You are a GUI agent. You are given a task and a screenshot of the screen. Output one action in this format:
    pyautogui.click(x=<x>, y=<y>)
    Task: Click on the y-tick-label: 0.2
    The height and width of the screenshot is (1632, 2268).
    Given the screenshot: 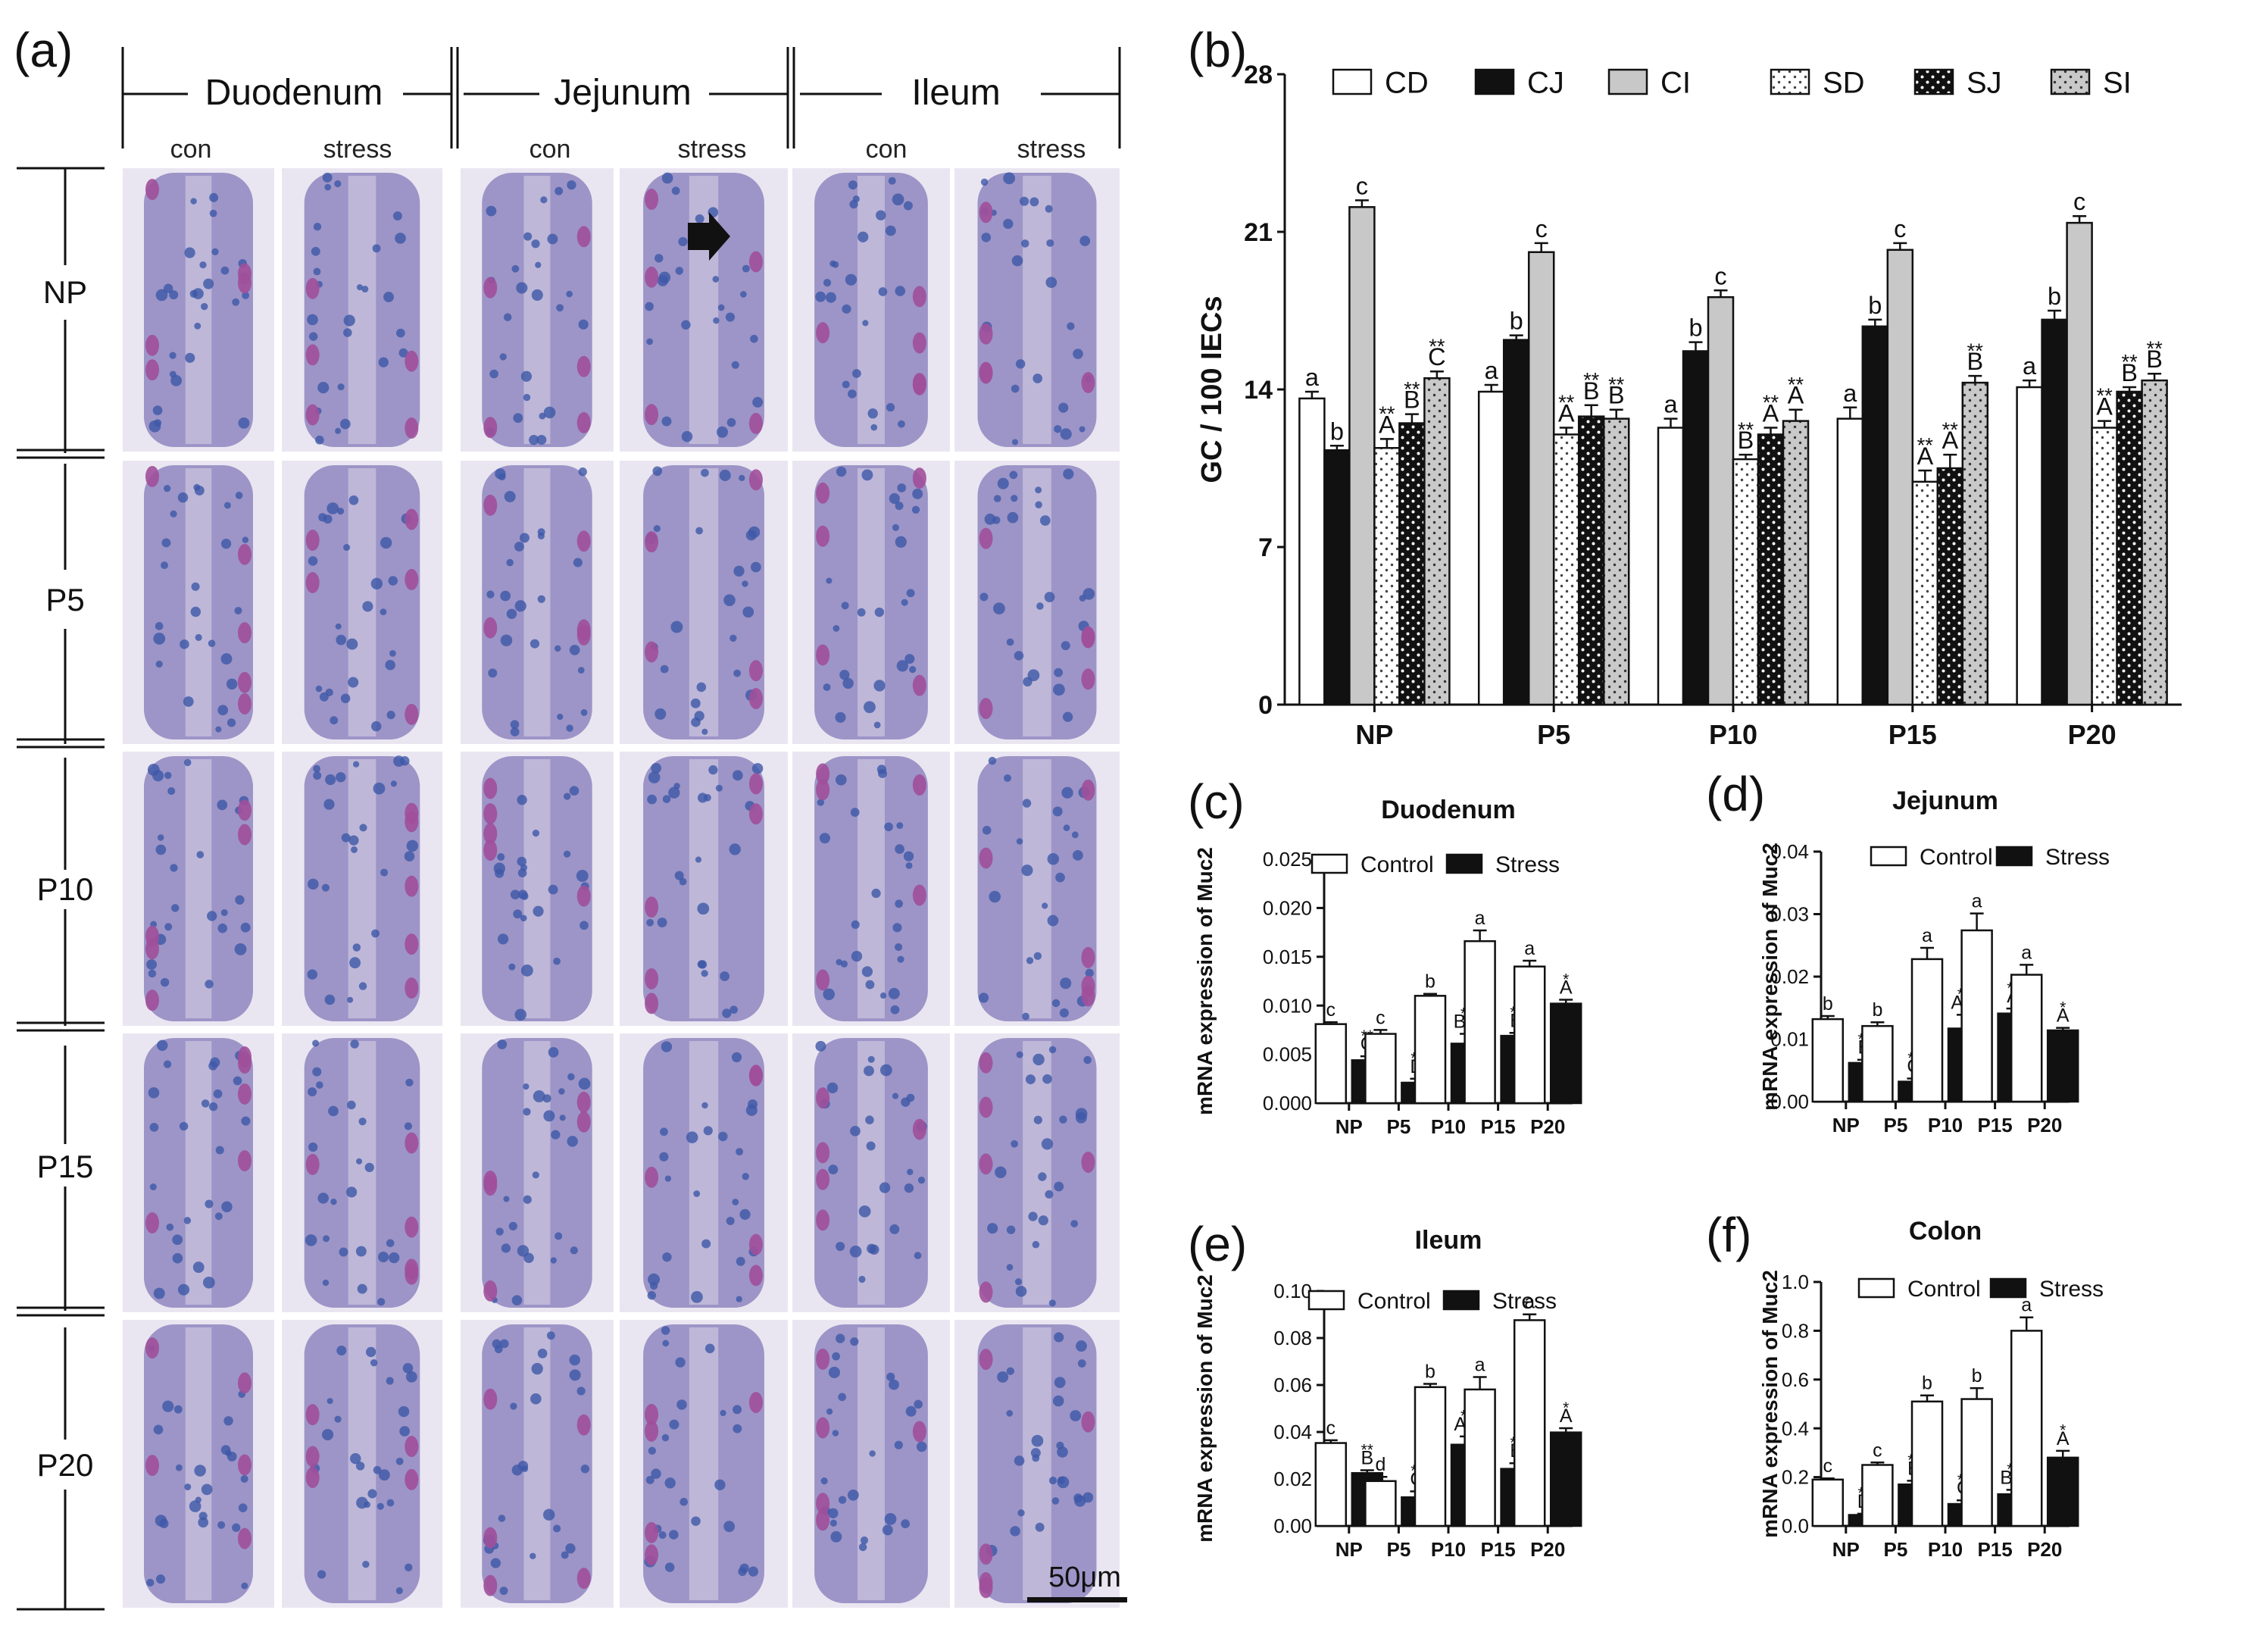 What is the action you would take?
    pyautogui.click(x=1795, y=1477)
    